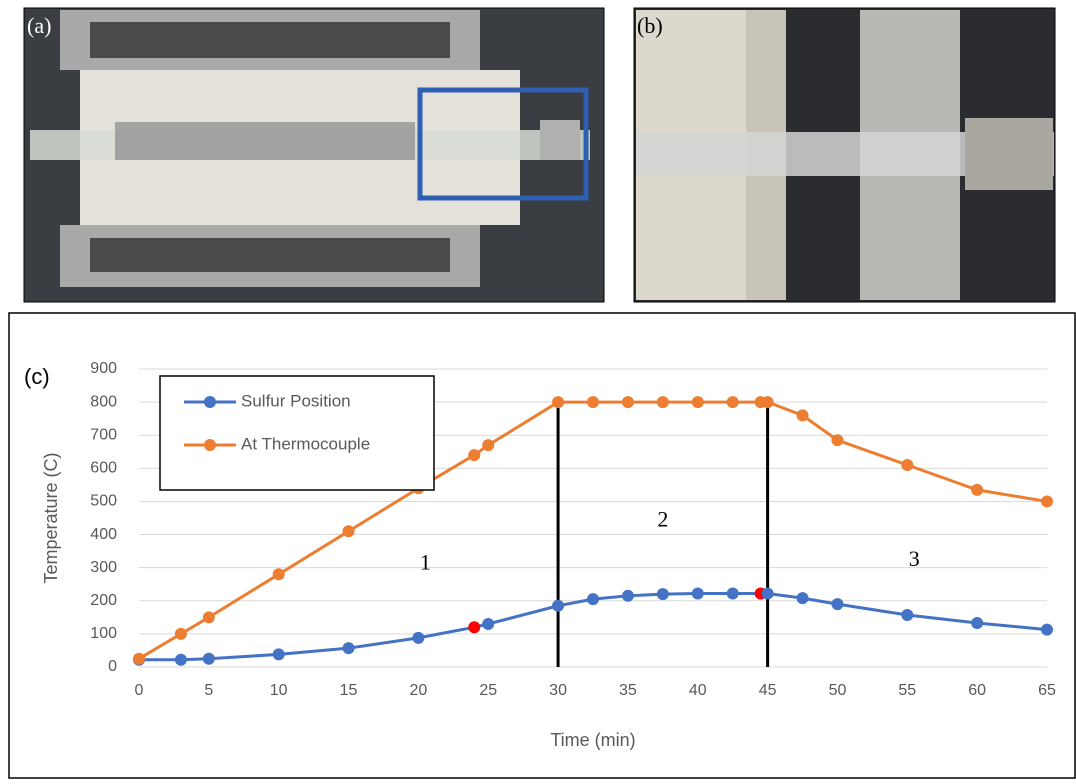 This screenshot has width=1076, height=784. Describe the element at coordinates (296, 400) in the screenshot. I see `legend-label: Sulfur Position` at that location.